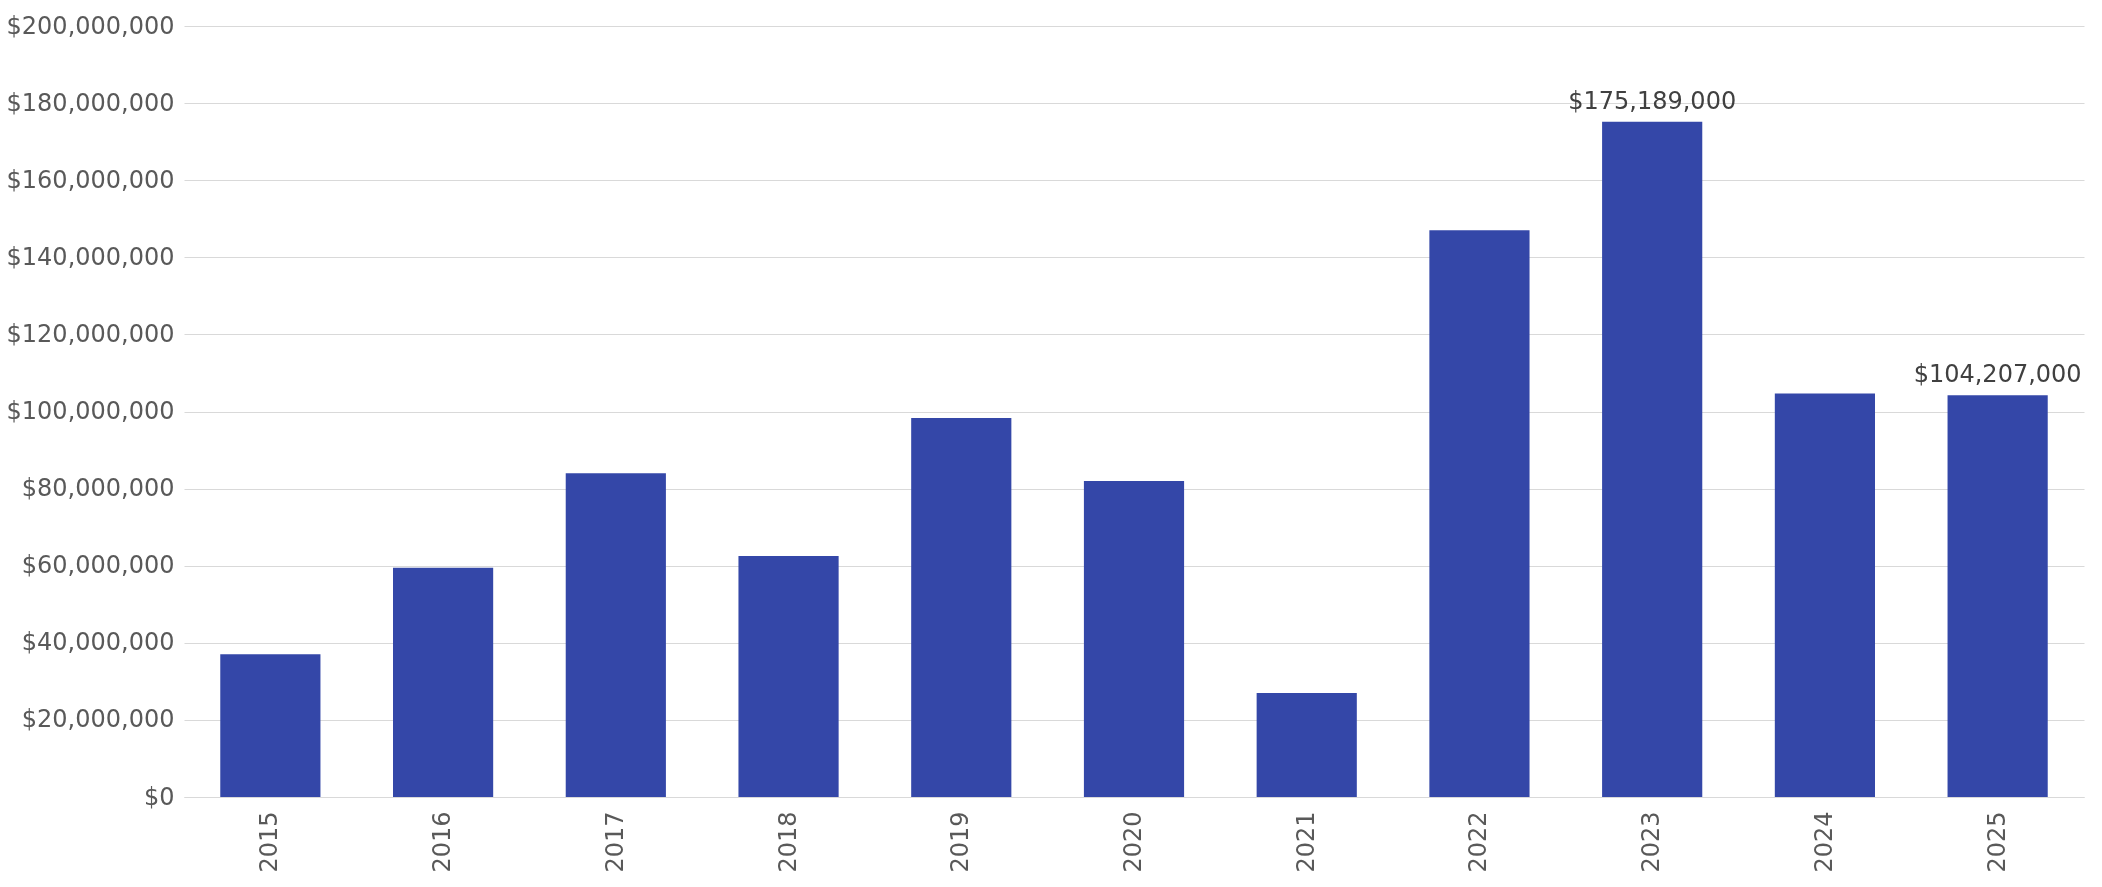 The height and width of the screenshot is (887, 2102). What do you see at coordinates (614, 842) in the screenshot?
I see `x-tick-label: 2017` at bounding box center [614, 842].